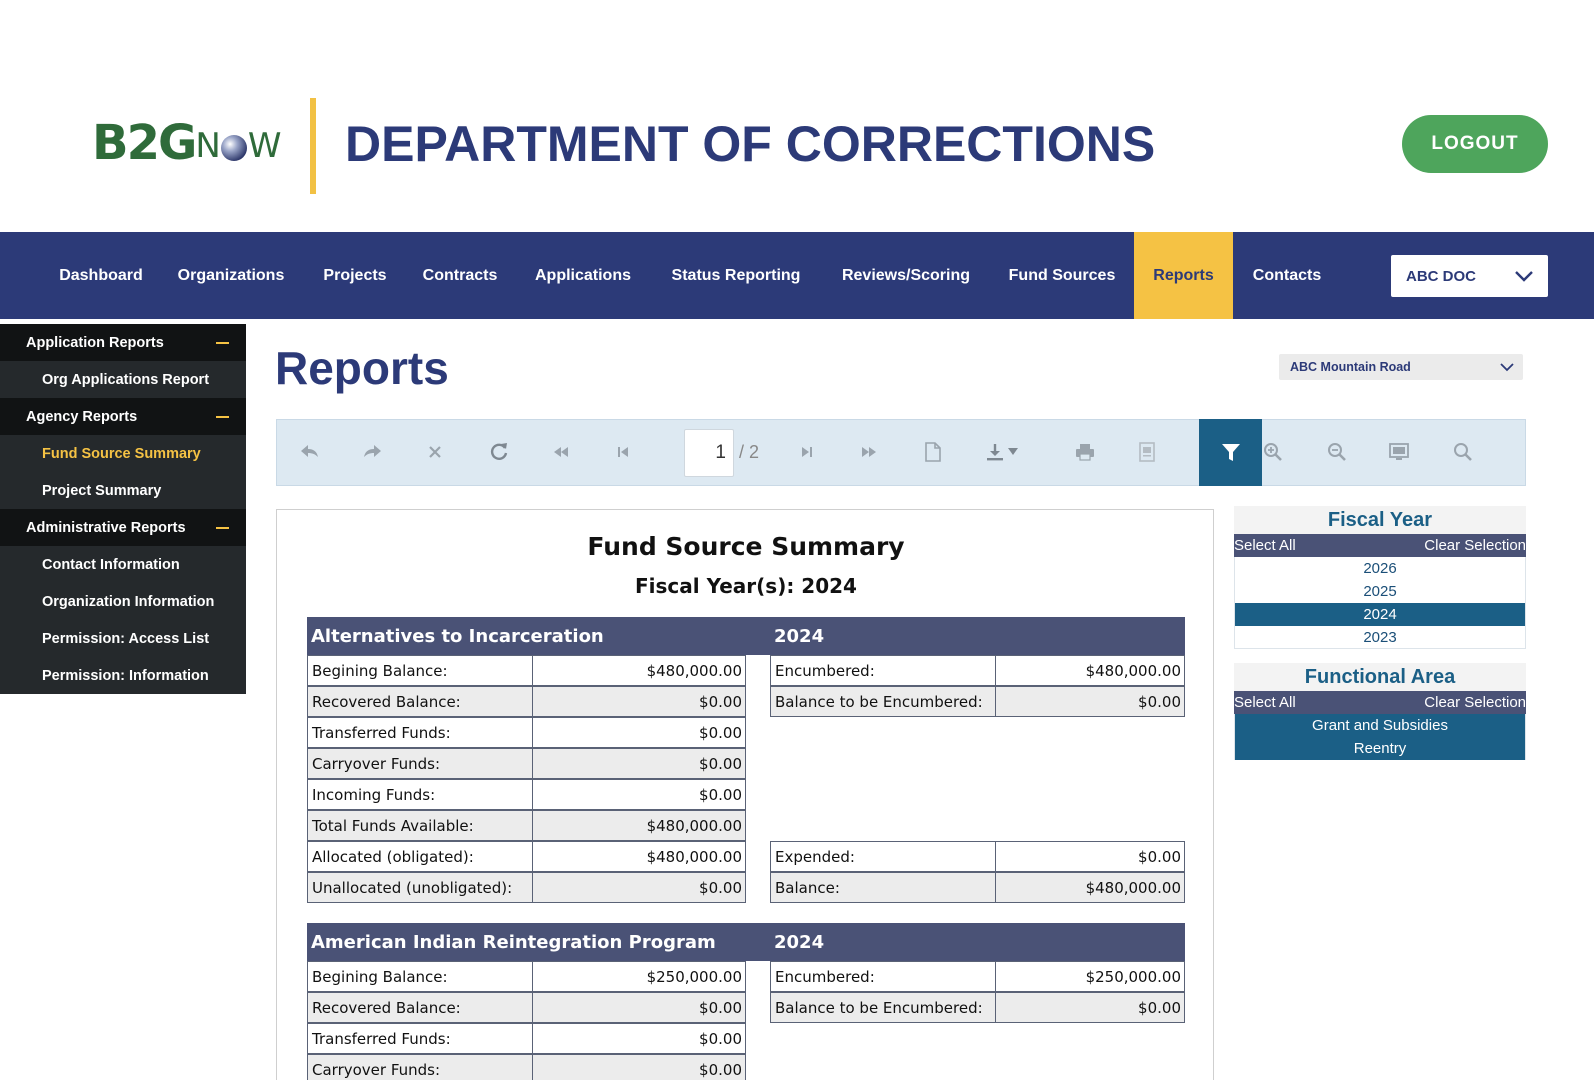 The image size is (1594, 1080). I want to click on zoom-out-icon, so click(1337, 452).